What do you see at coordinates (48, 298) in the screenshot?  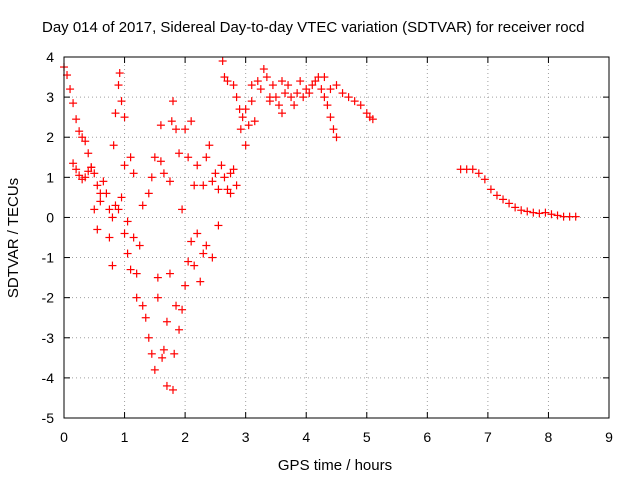 I see `y-tick-label: -2` at bounding box center [48, 298].